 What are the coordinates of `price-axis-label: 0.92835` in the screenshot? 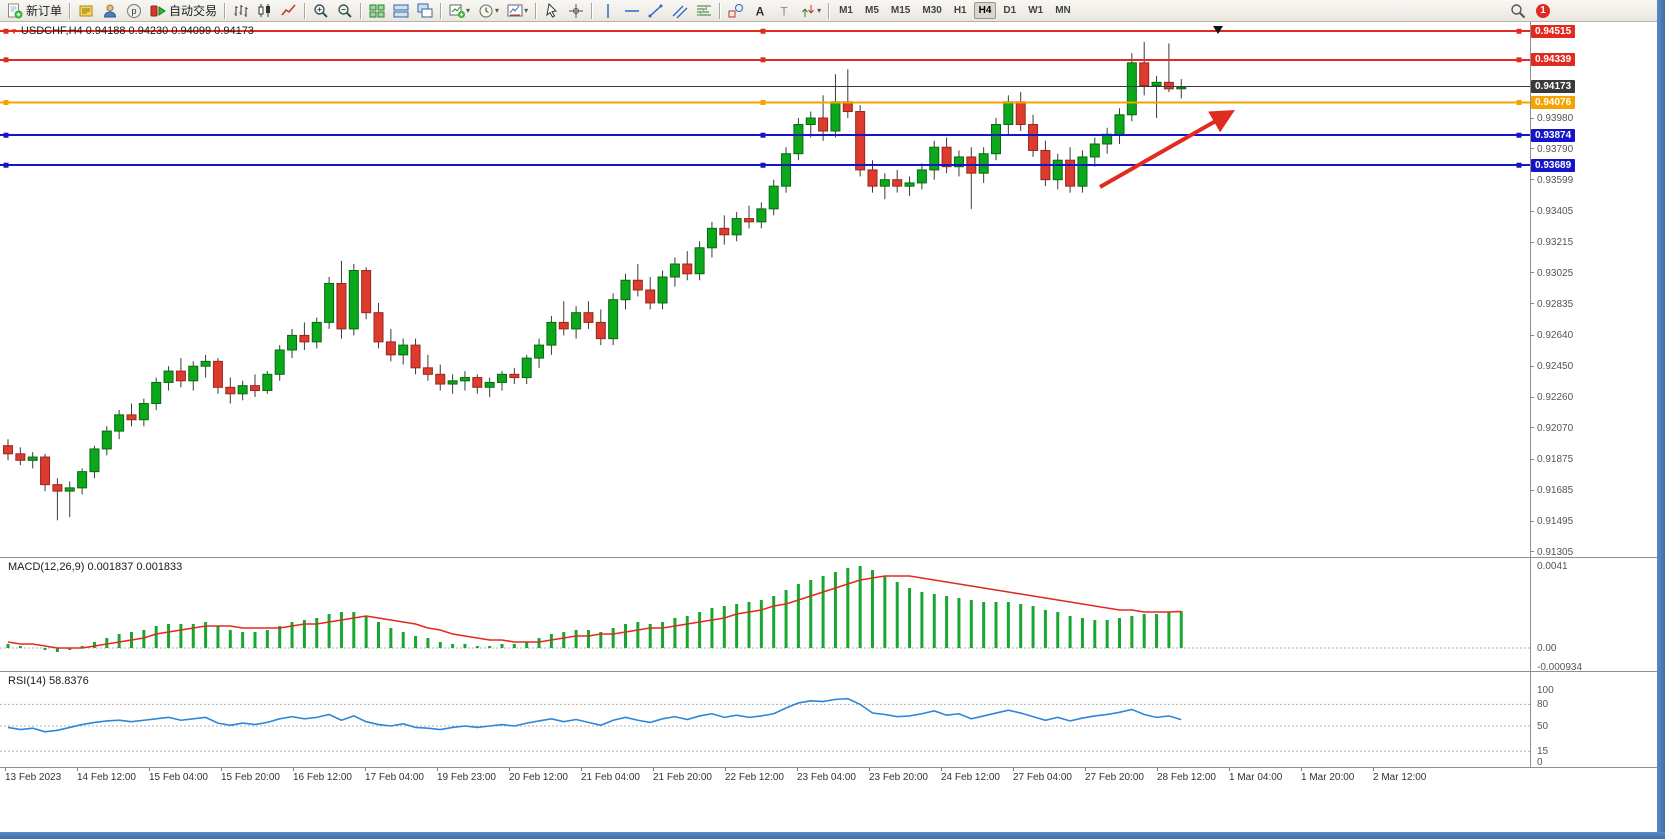 It's located at (1555, 304).